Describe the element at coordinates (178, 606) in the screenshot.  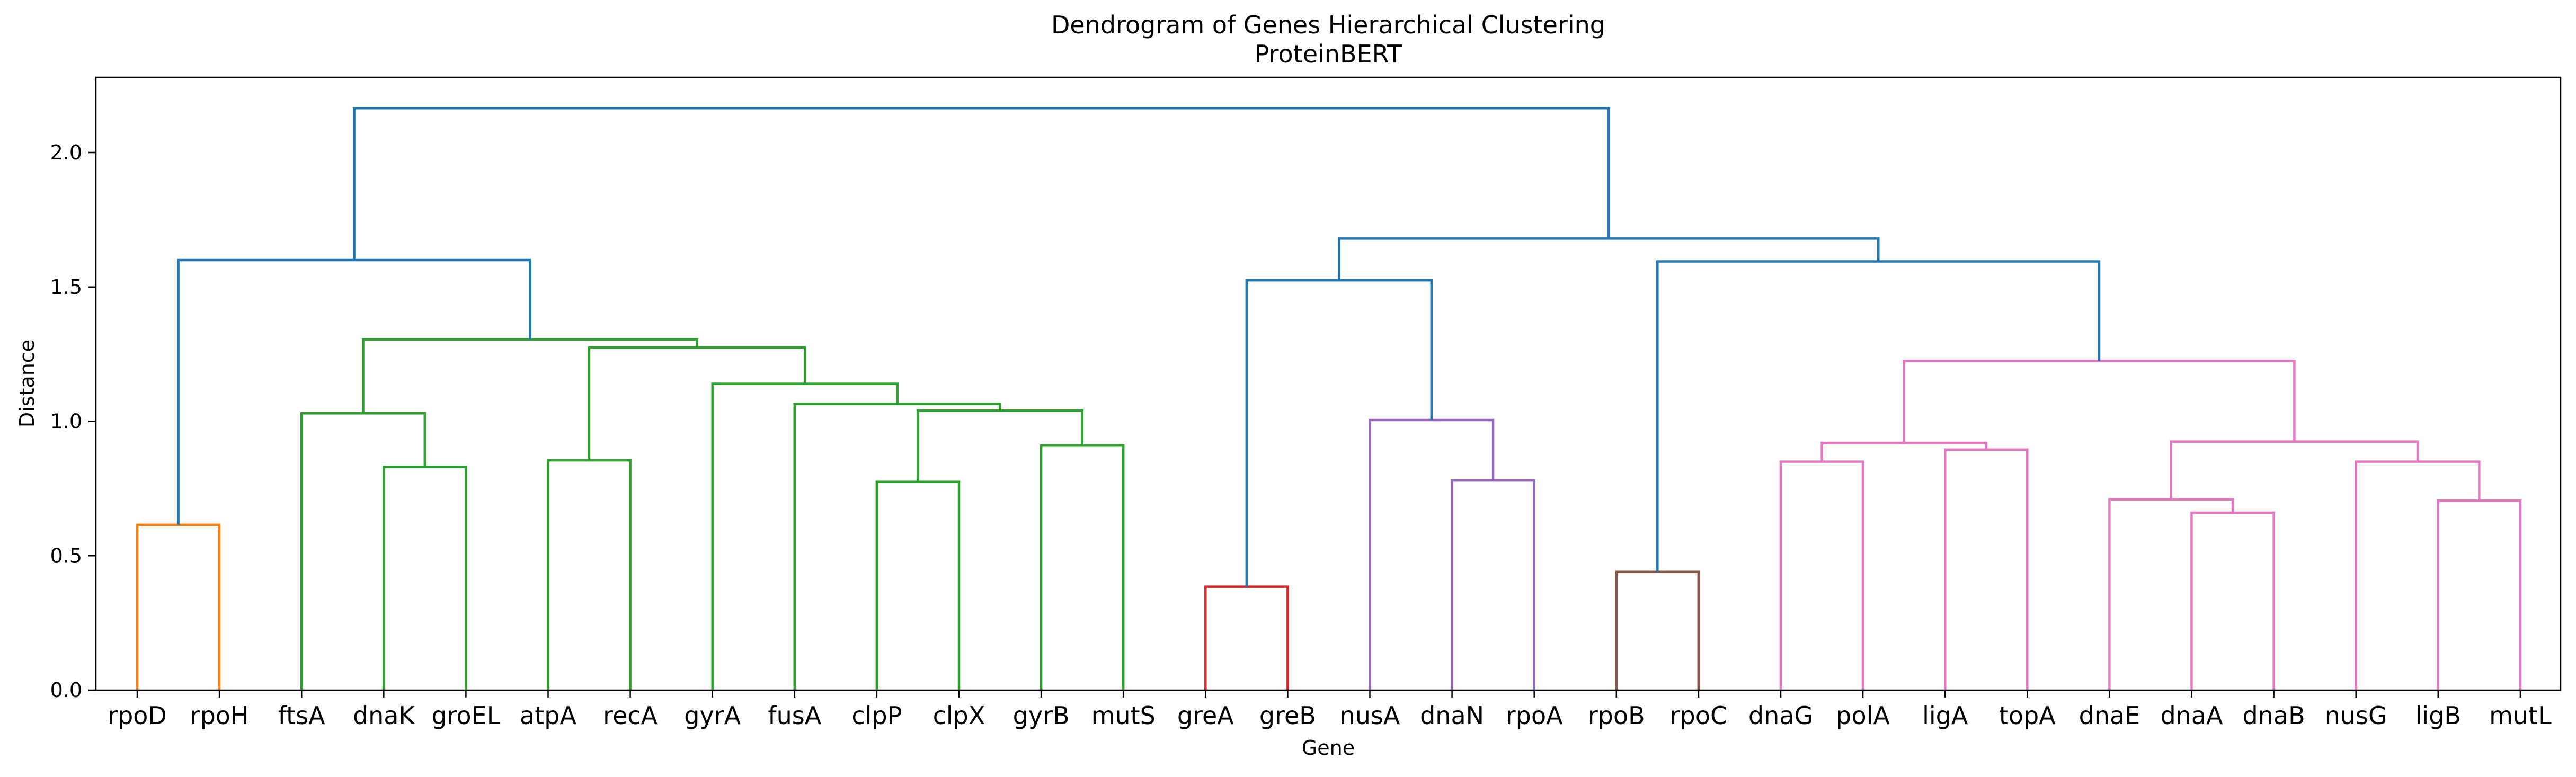
I see `dendrogram-link-rpoD-rpoH` at that location.